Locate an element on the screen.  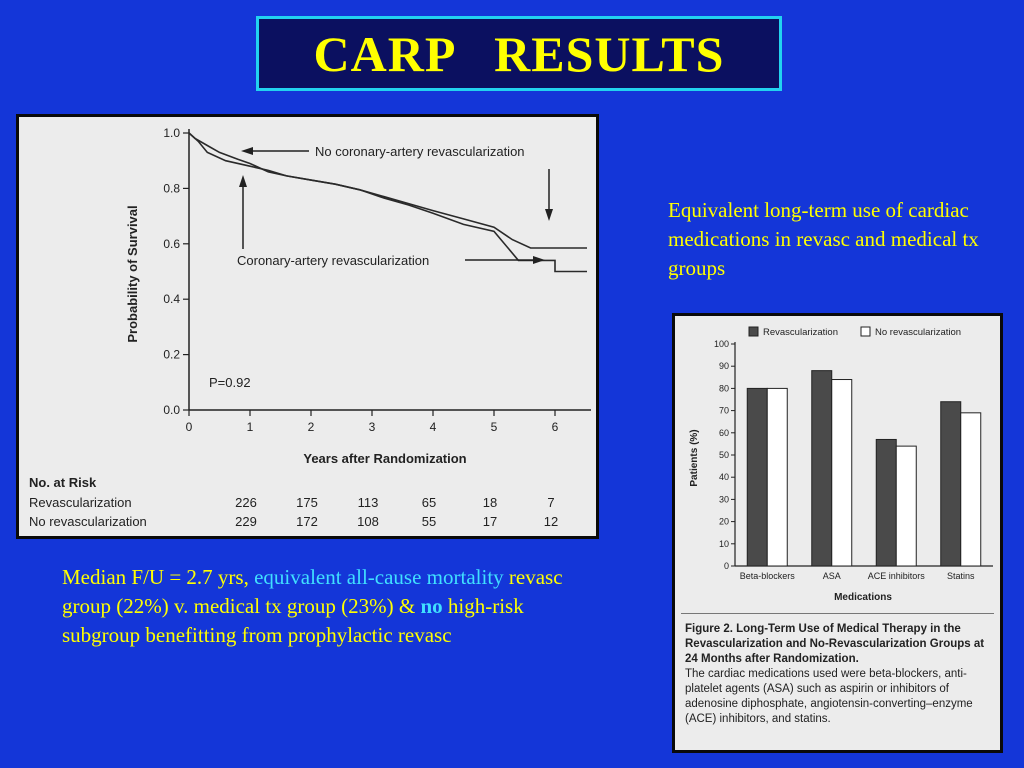
survival-x-tick-label: 0 is located at coordinates (189, 427).